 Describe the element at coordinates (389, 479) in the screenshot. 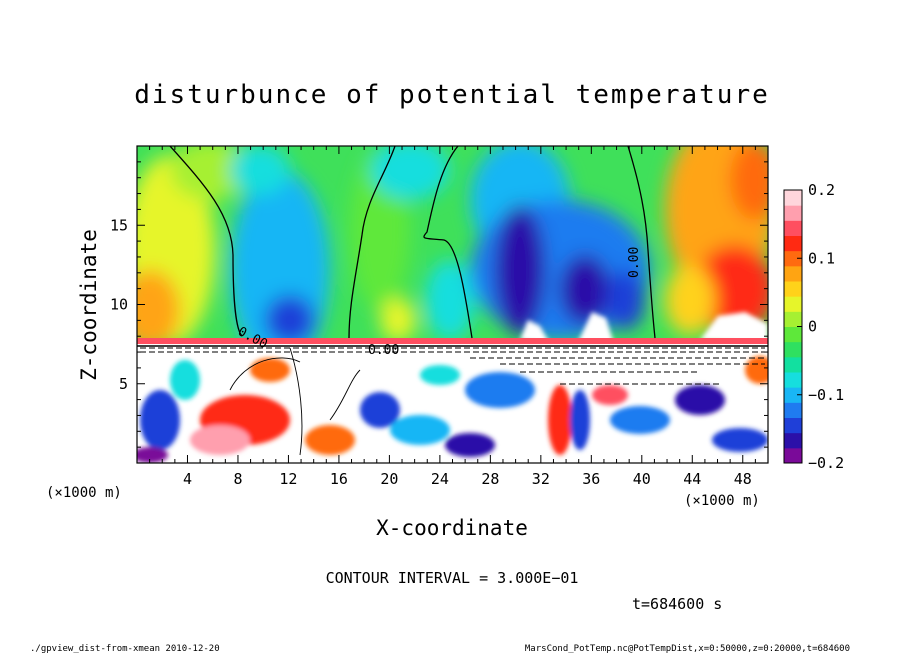

I see `x-tick-label: 20` at that location.